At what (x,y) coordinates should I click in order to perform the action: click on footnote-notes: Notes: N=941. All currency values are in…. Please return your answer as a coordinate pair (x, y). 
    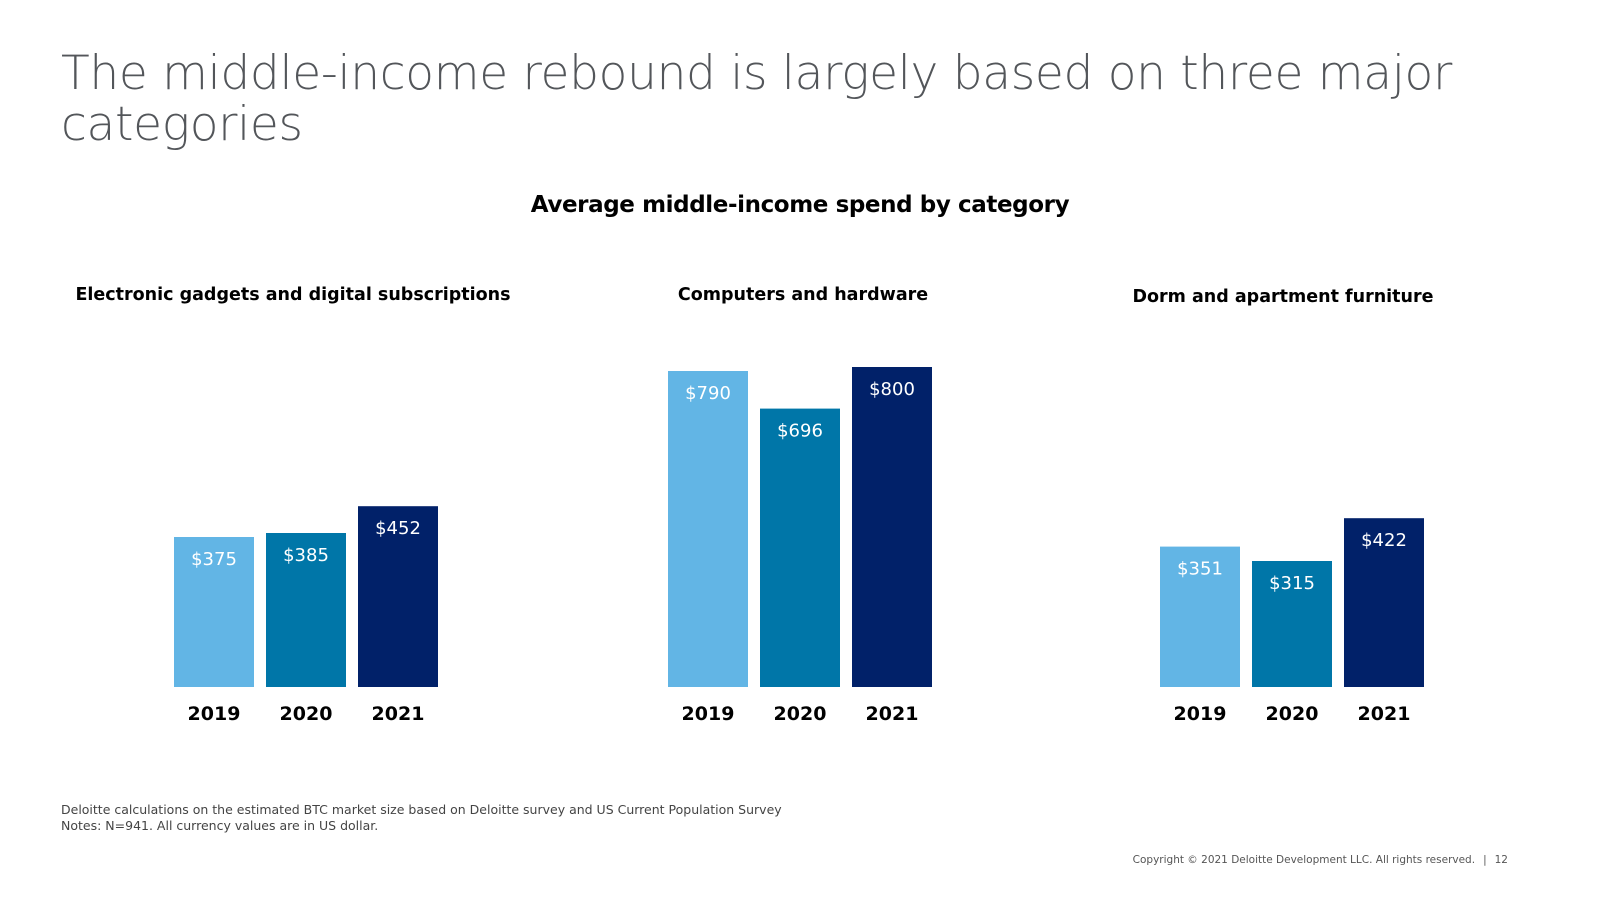
    Looking at the image, I should click on (220, 825).